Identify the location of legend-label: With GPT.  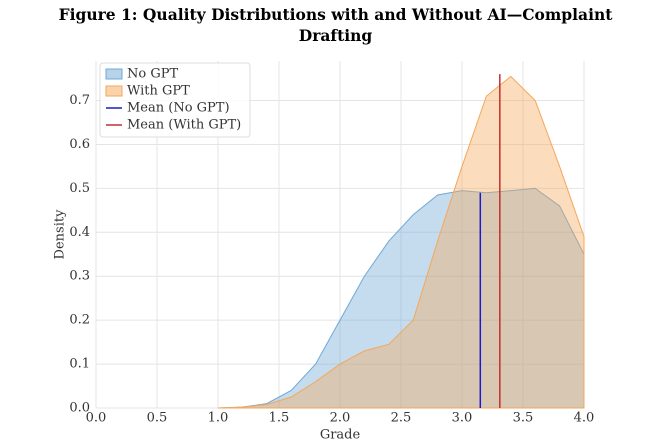
(158, 91).